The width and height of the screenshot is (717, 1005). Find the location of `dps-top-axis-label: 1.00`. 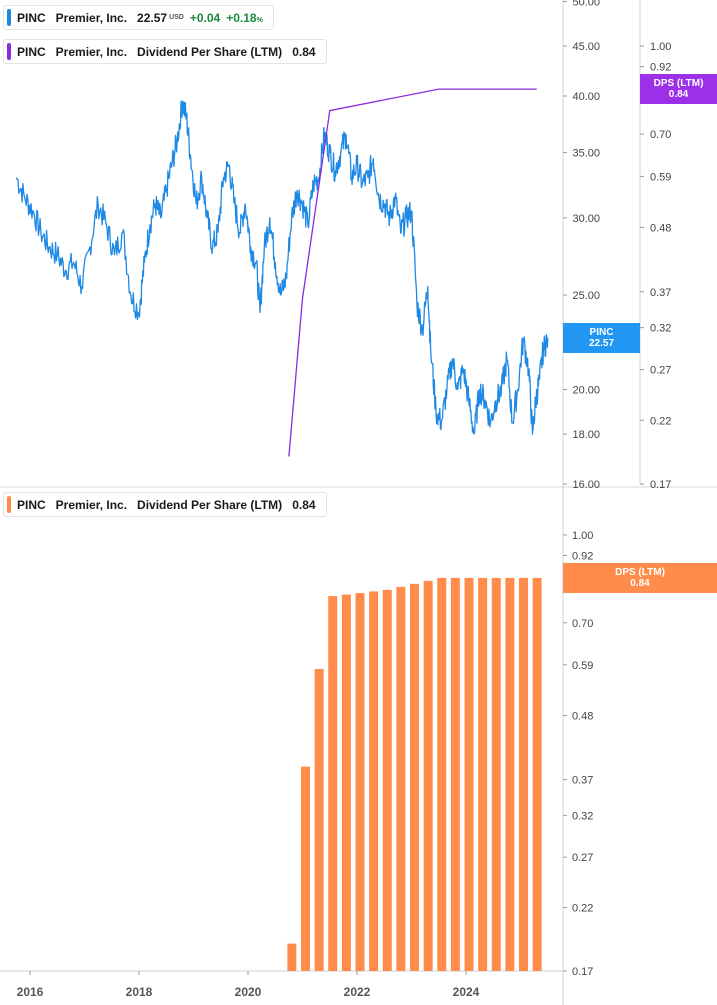

dps-top-axis-label: 1.00 is located at coordinates (660, 47).